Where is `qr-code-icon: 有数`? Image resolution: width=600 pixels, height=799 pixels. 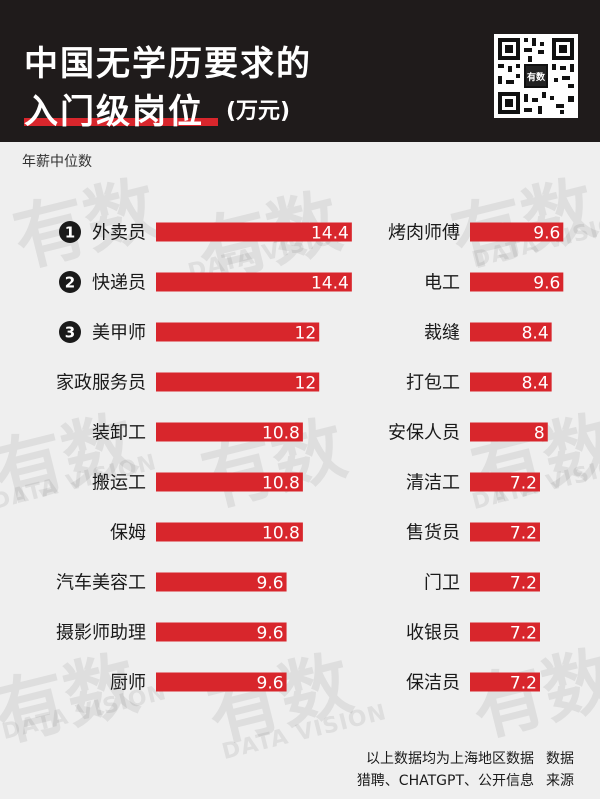
qr-code-icon: 有数 is located at coordinates (536, 76).